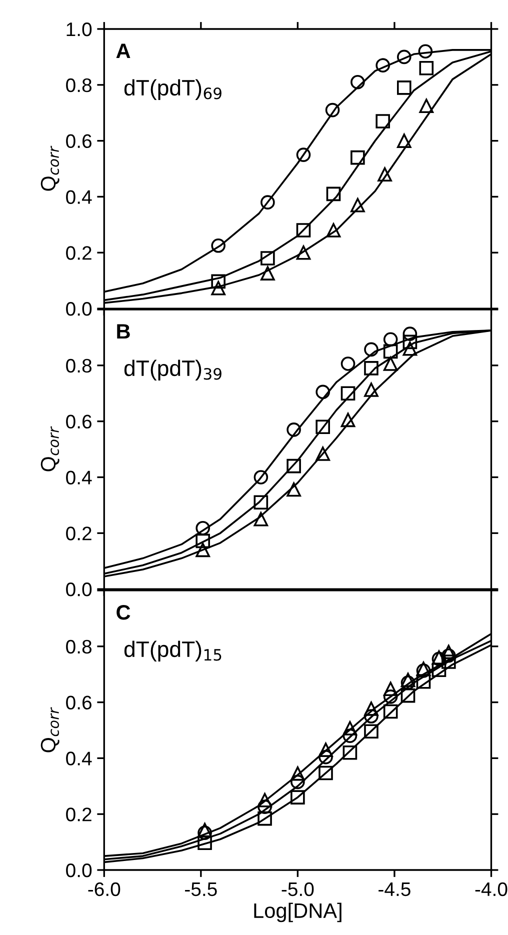 This screenshot has height=935, width=508. What do you see at coordinates (298, 889) in the screenshot?
I see `x-tick-label: -5.0` at bounding box center [298, 889].